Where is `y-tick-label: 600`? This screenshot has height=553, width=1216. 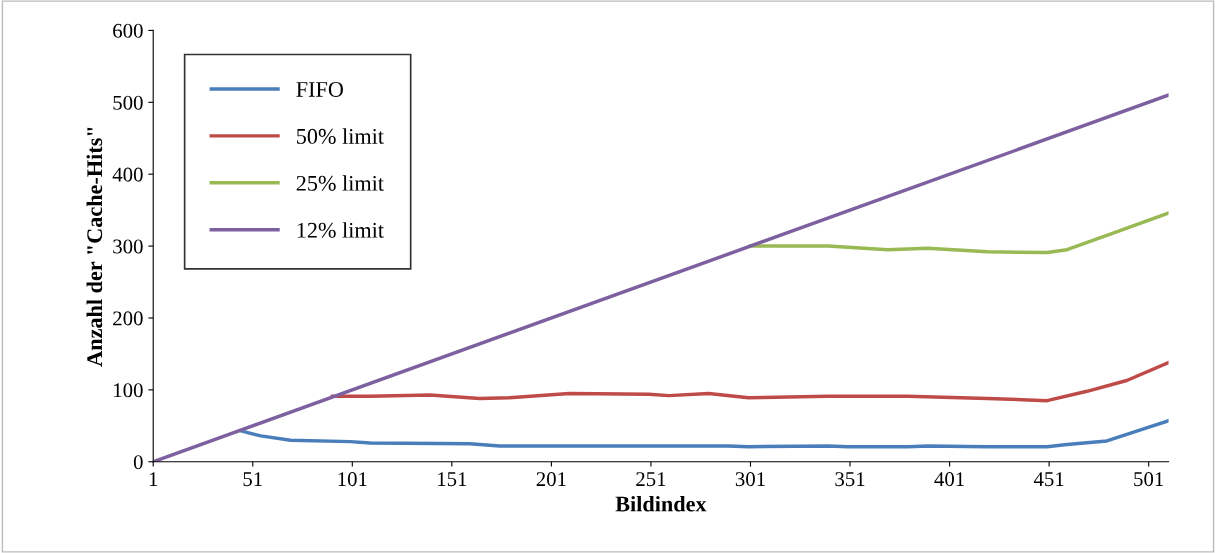 y-tick-label: 600 is located at coordinates (128, 30).